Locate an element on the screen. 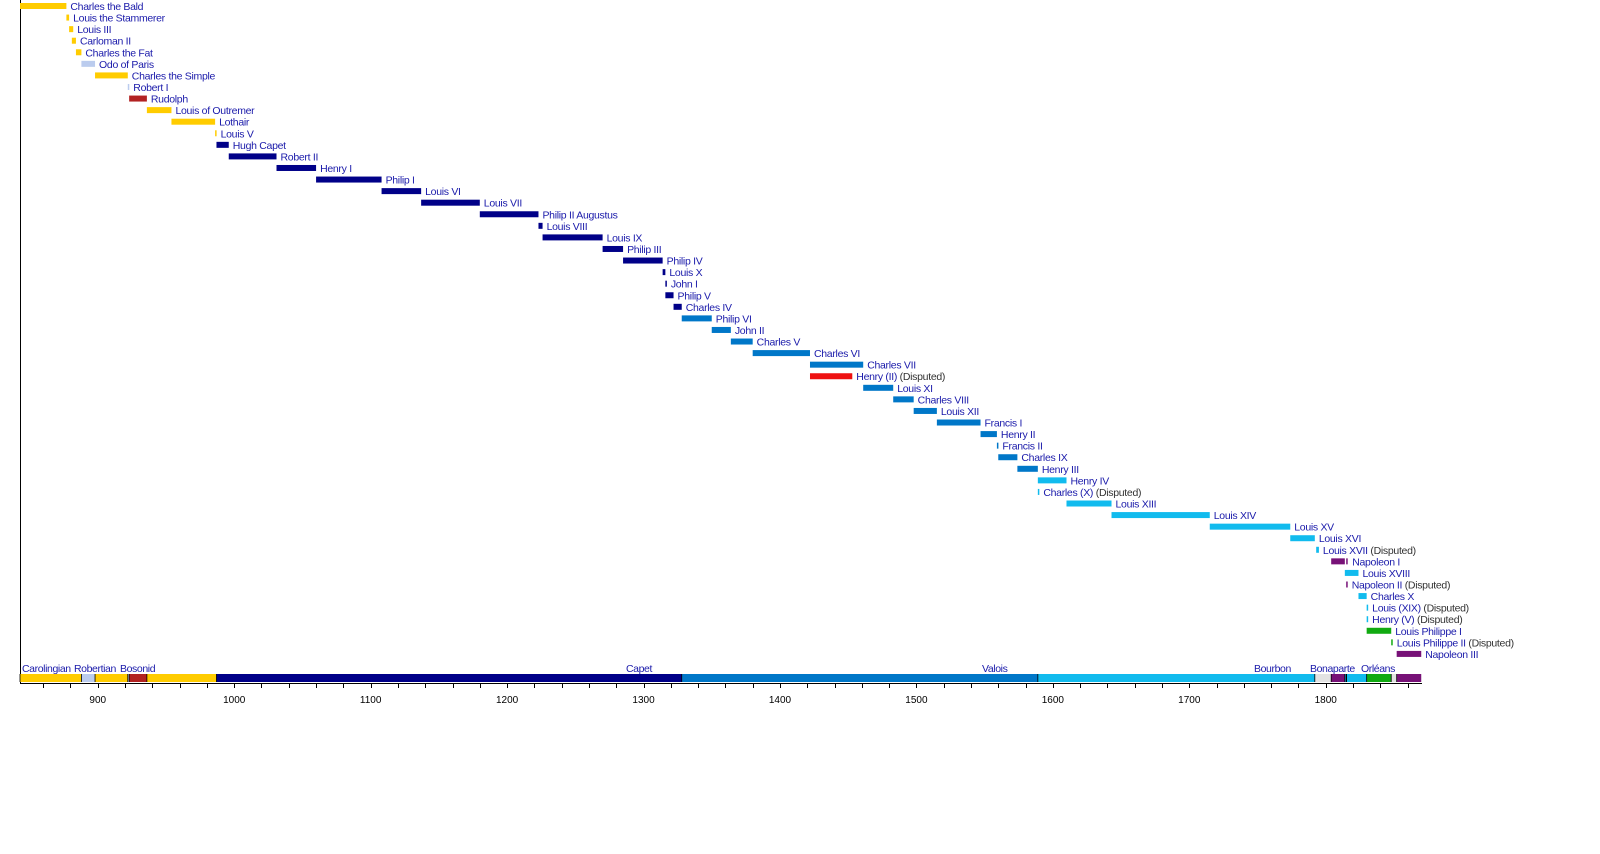  monarch-name: Louis XV is located at coordinates (1314, 528).